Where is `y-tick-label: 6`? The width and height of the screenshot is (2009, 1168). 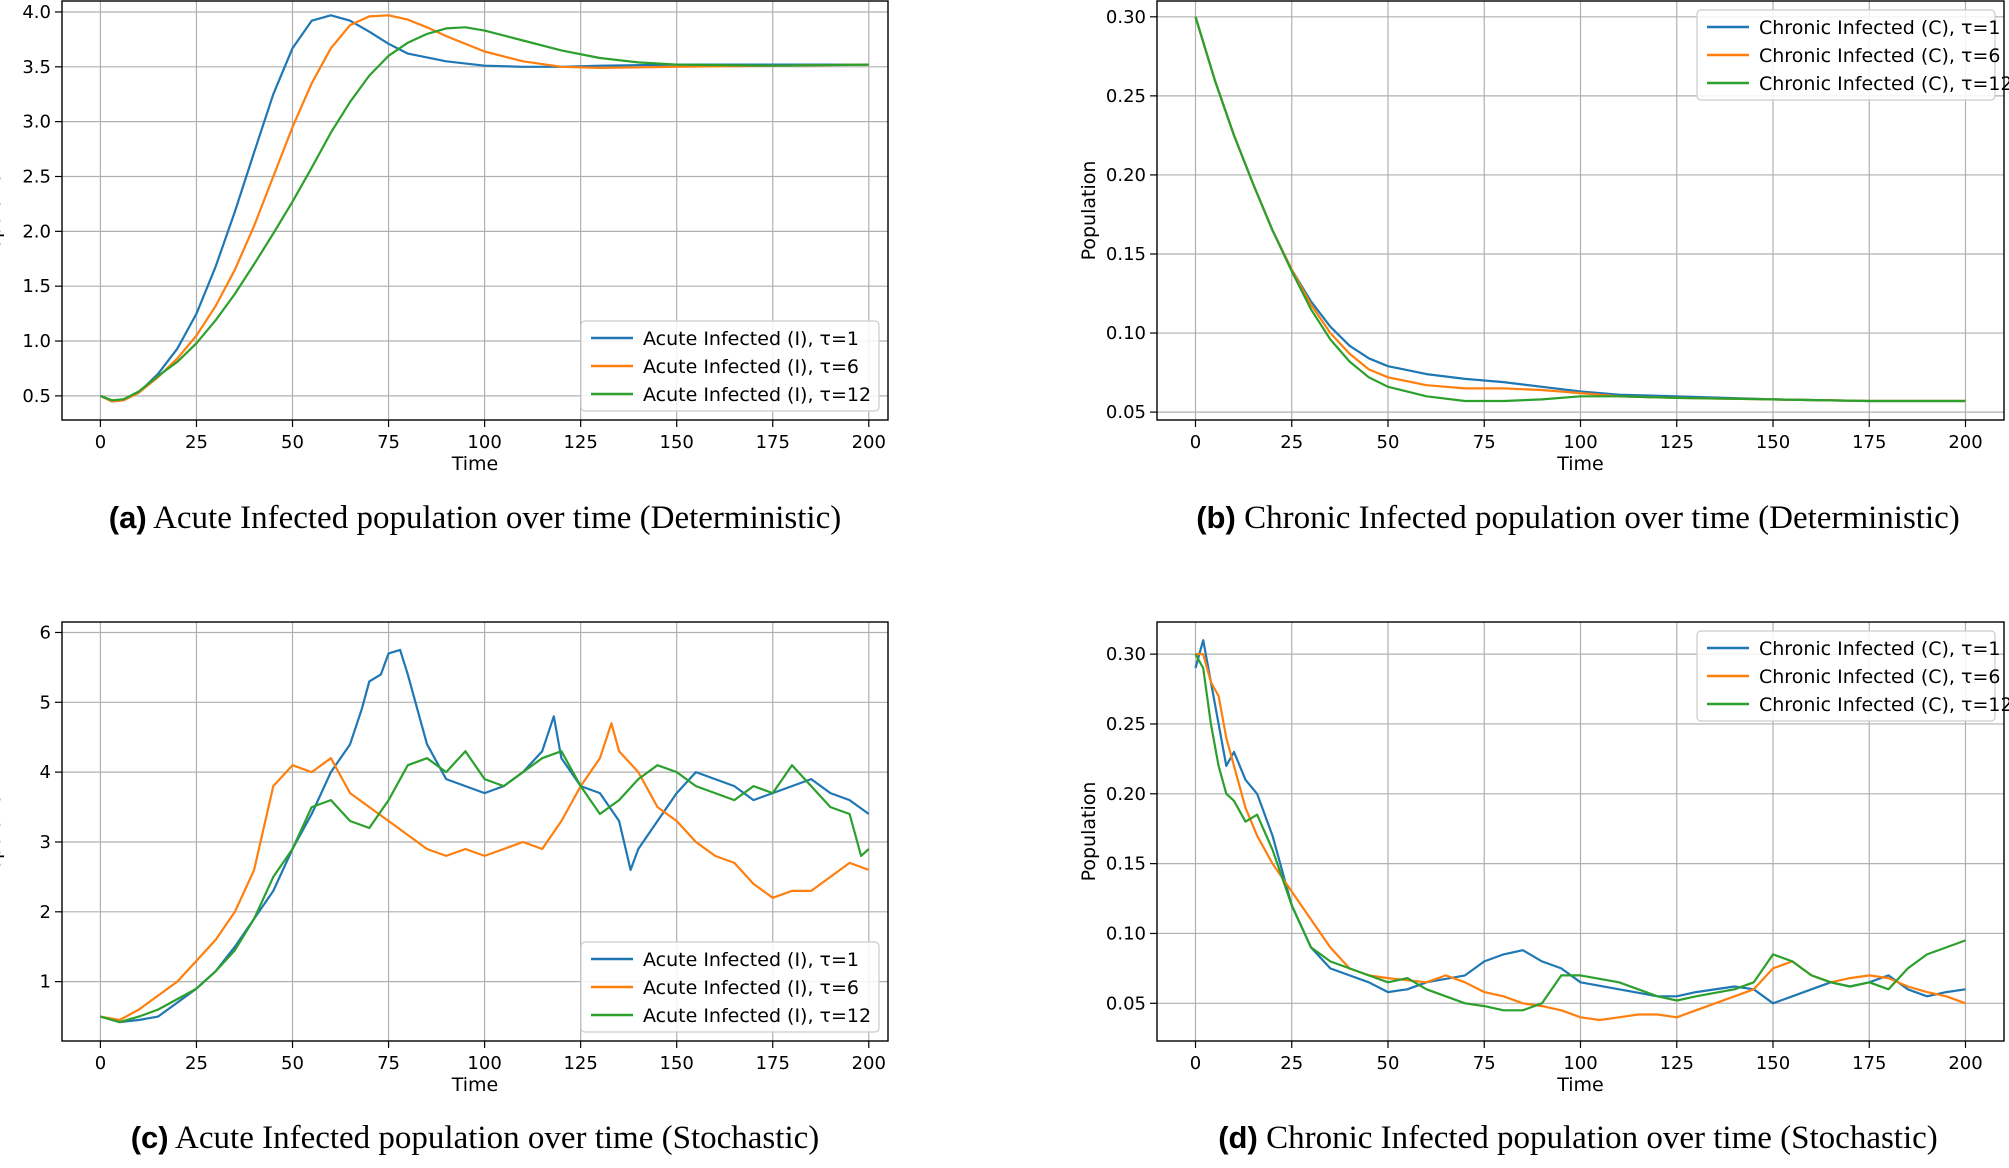 y-tick-label: 6 is located at coordinates (45, 632).